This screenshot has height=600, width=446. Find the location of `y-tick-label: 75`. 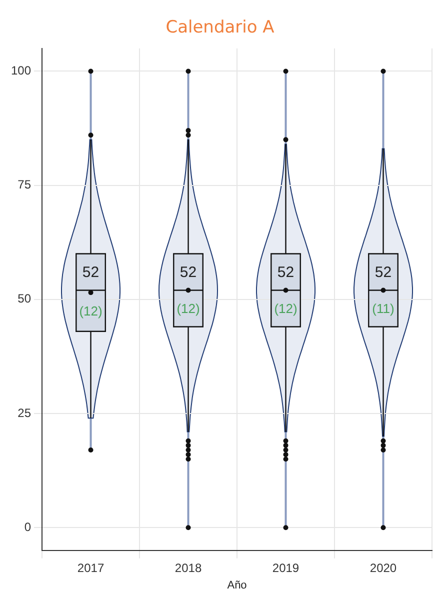

y-tick-label: 75 is located at coordinates (25, 185).